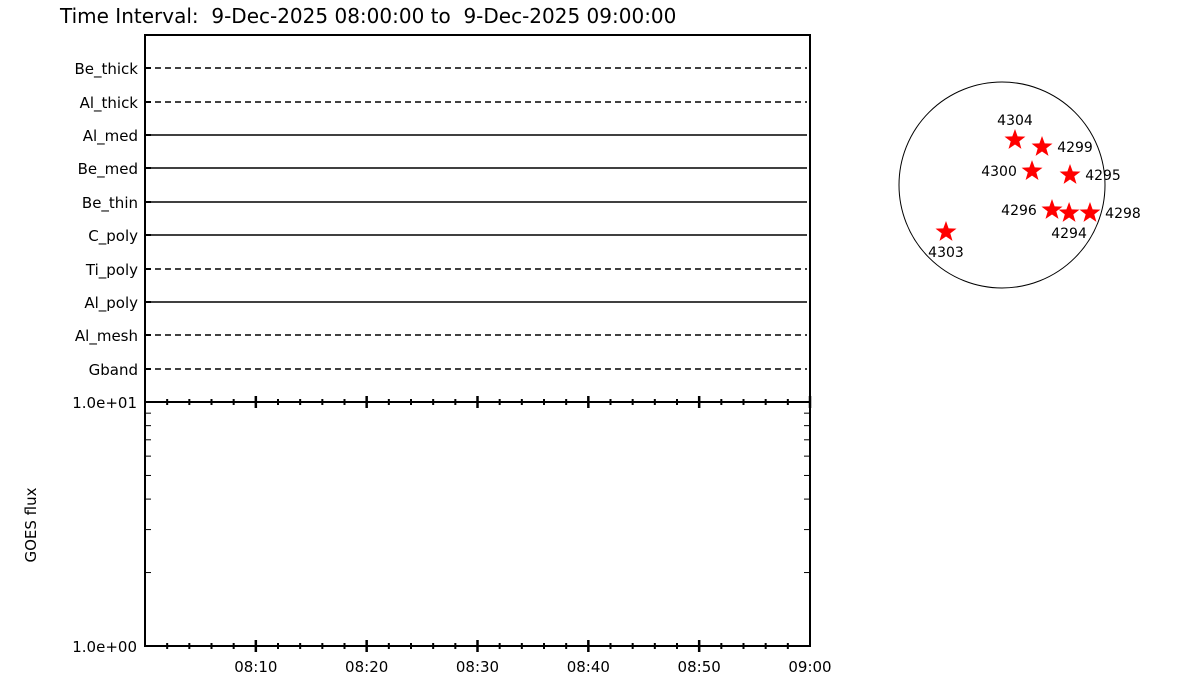  I want to click on filter-label: Al_med, so click(110, 136).